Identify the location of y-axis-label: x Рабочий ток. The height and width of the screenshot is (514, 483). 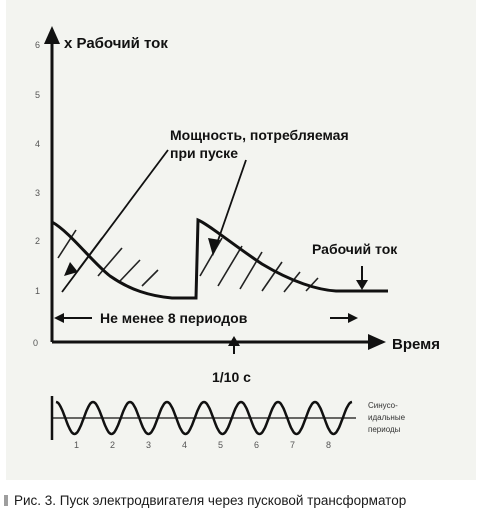
(116, 43).